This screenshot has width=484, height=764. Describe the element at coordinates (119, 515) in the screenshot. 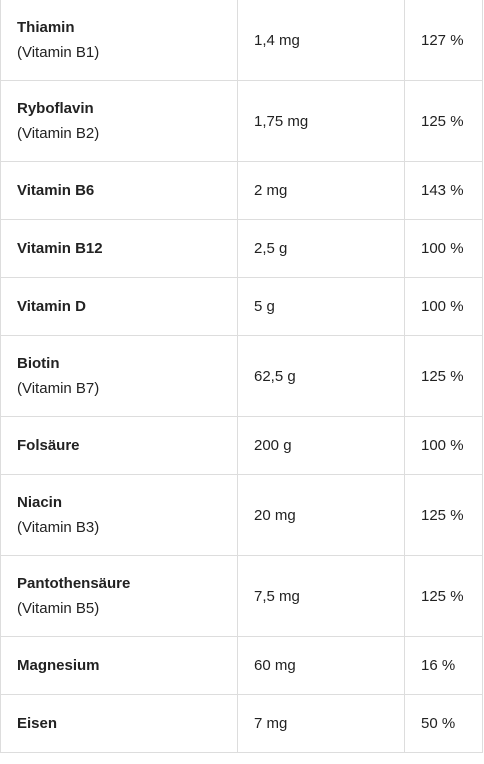

I see `nutrient-name-cell: Niacin (Vitamin B3)` at that location.